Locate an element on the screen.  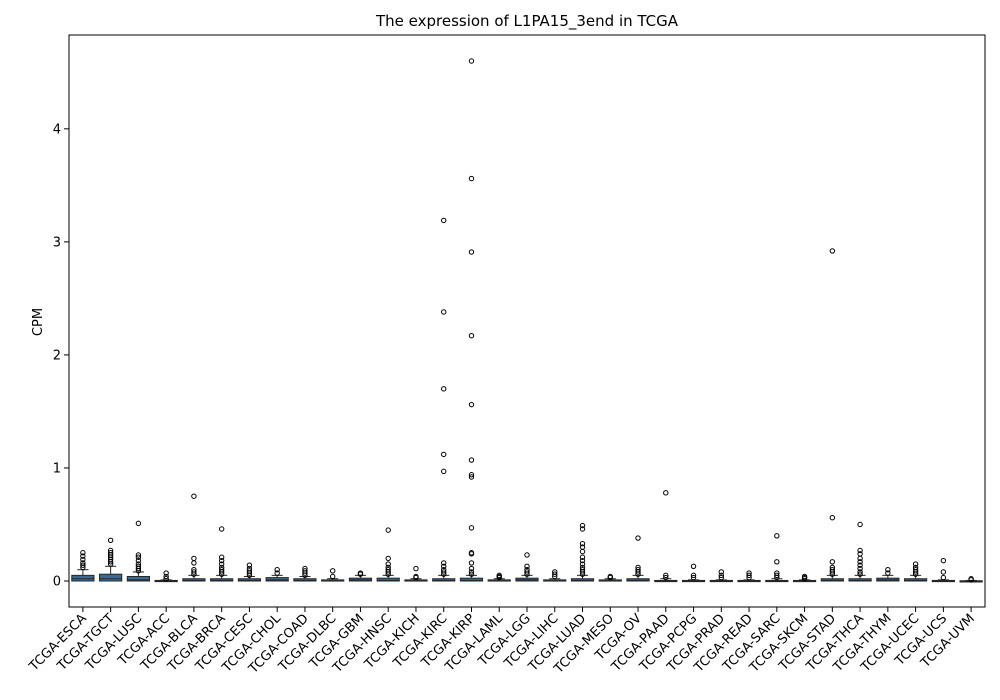
y-tick-label: 4 is located at coordinates (57, 129).